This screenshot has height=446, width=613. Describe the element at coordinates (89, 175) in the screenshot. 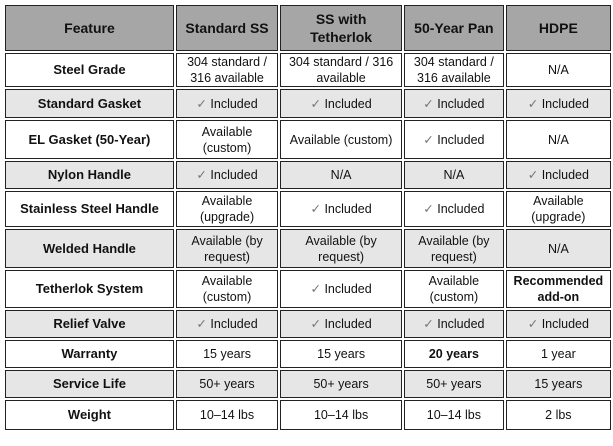

I see `feature-cell: Nylon Handle` at that location.